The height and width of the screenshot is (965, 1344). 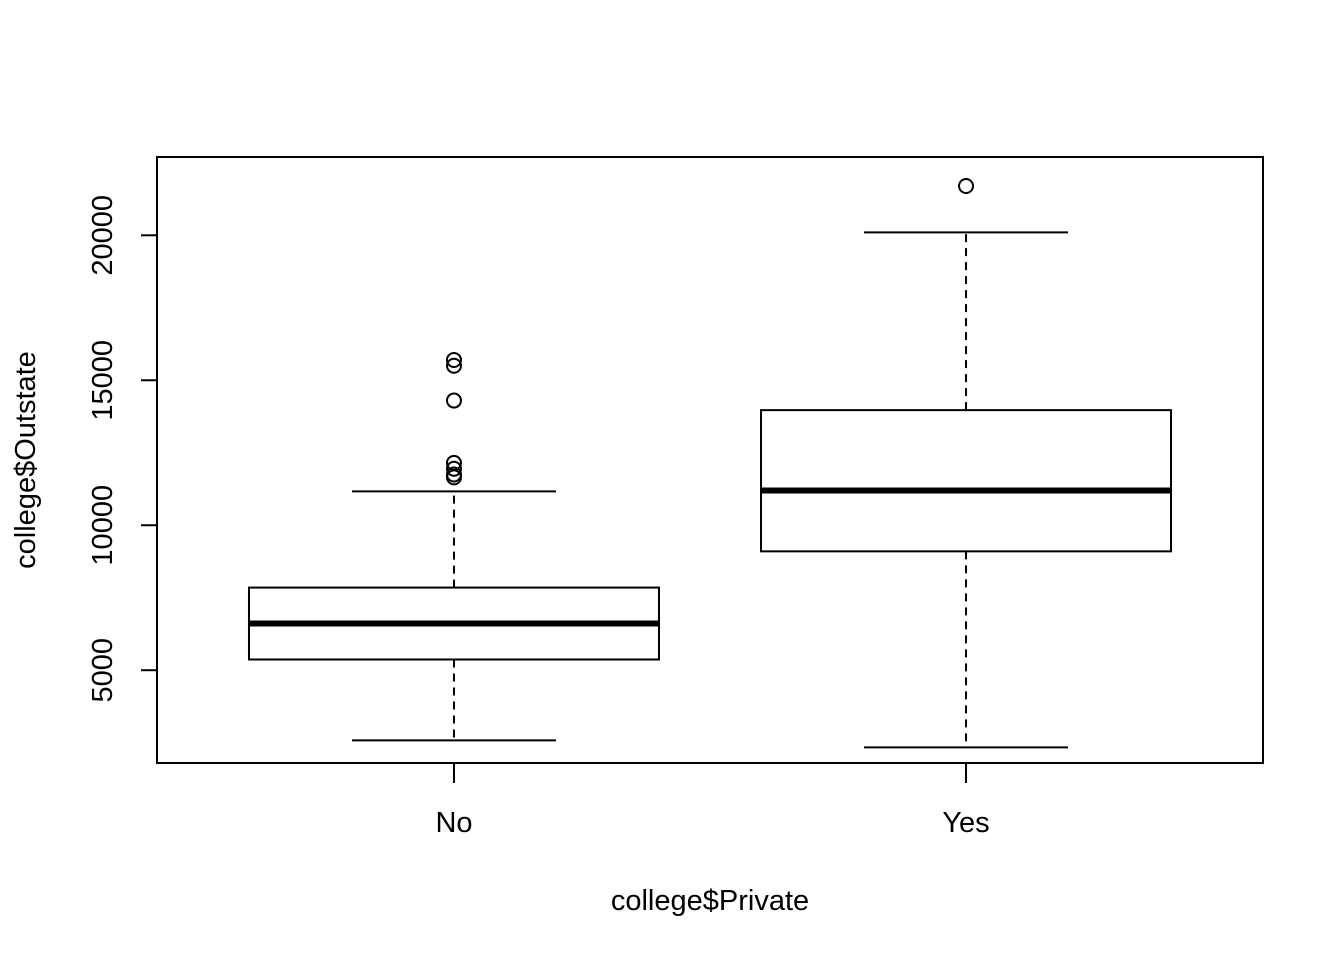 I want to click on x-axis-title: college$Private, so click(x=710, y=901).